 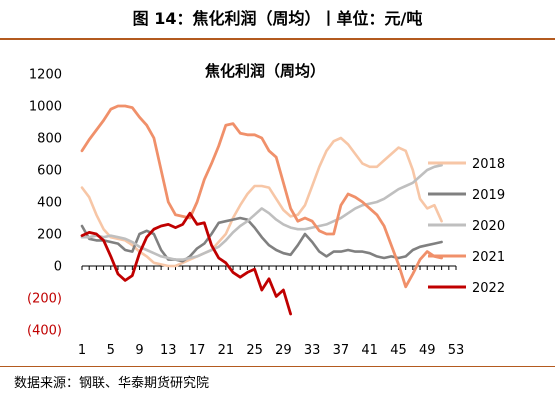 What do you see at coordinates (269, 268) in the screenshot?
I see `x-axis-tick-marks` at bounding box center [269, 268].